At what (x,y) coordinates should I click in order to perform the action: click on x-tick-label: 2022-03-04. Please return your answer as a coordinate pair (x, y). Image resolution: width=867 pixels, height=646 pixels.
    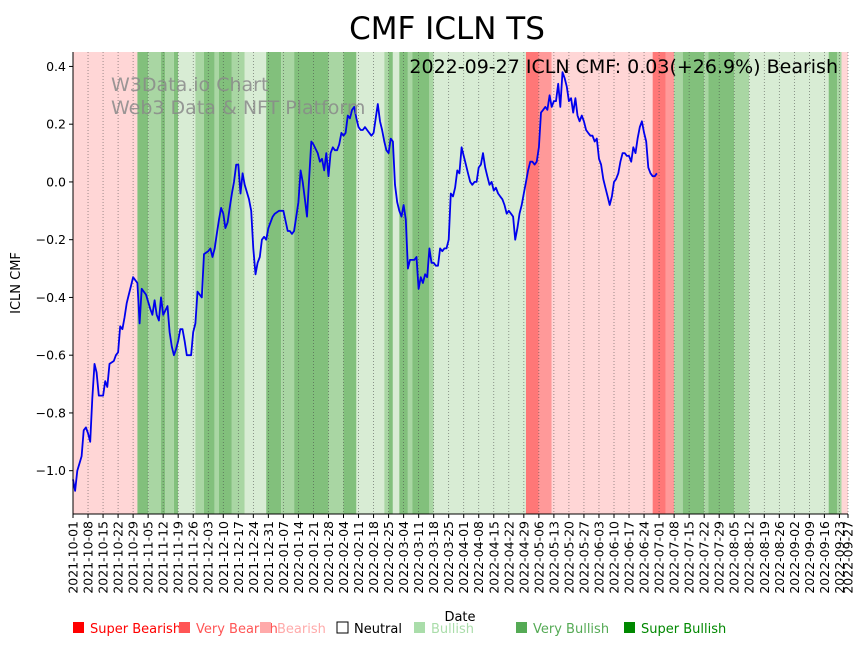
    Looking at the image, I should click on (403, 557).